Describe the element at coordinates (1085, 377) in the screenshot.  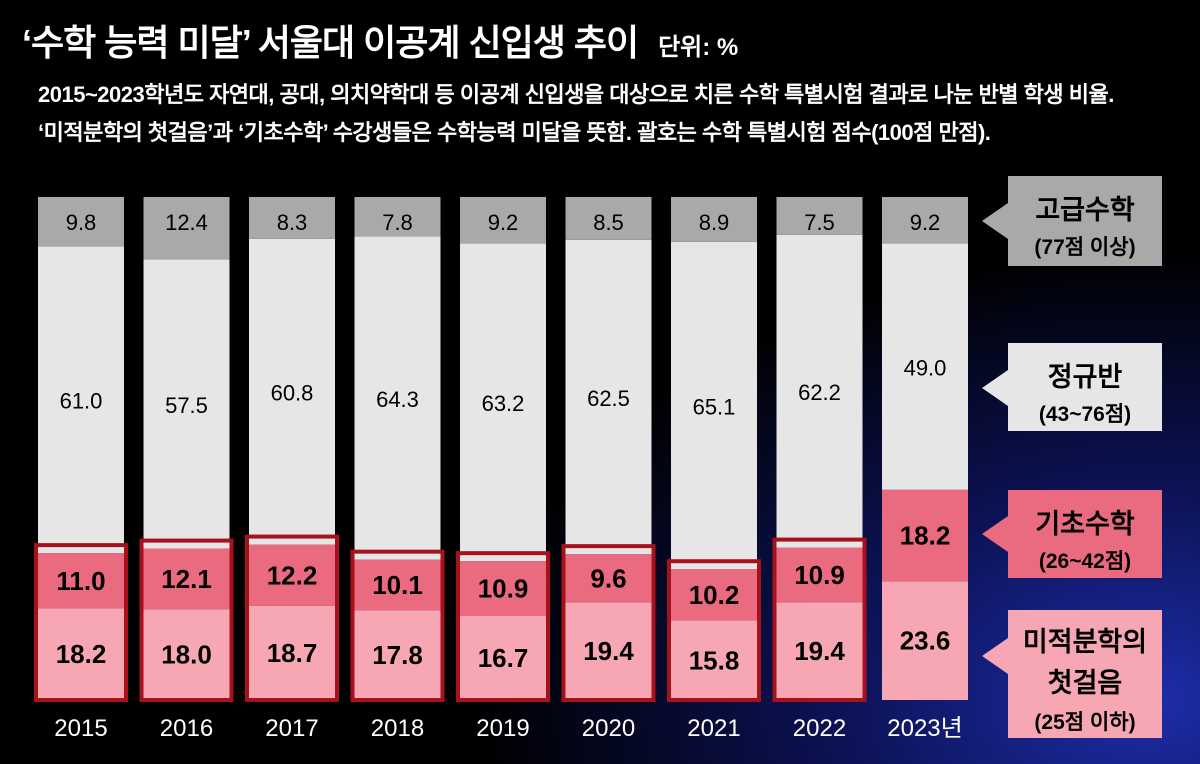
I see `legend-regular-title: 정규반` at that location.